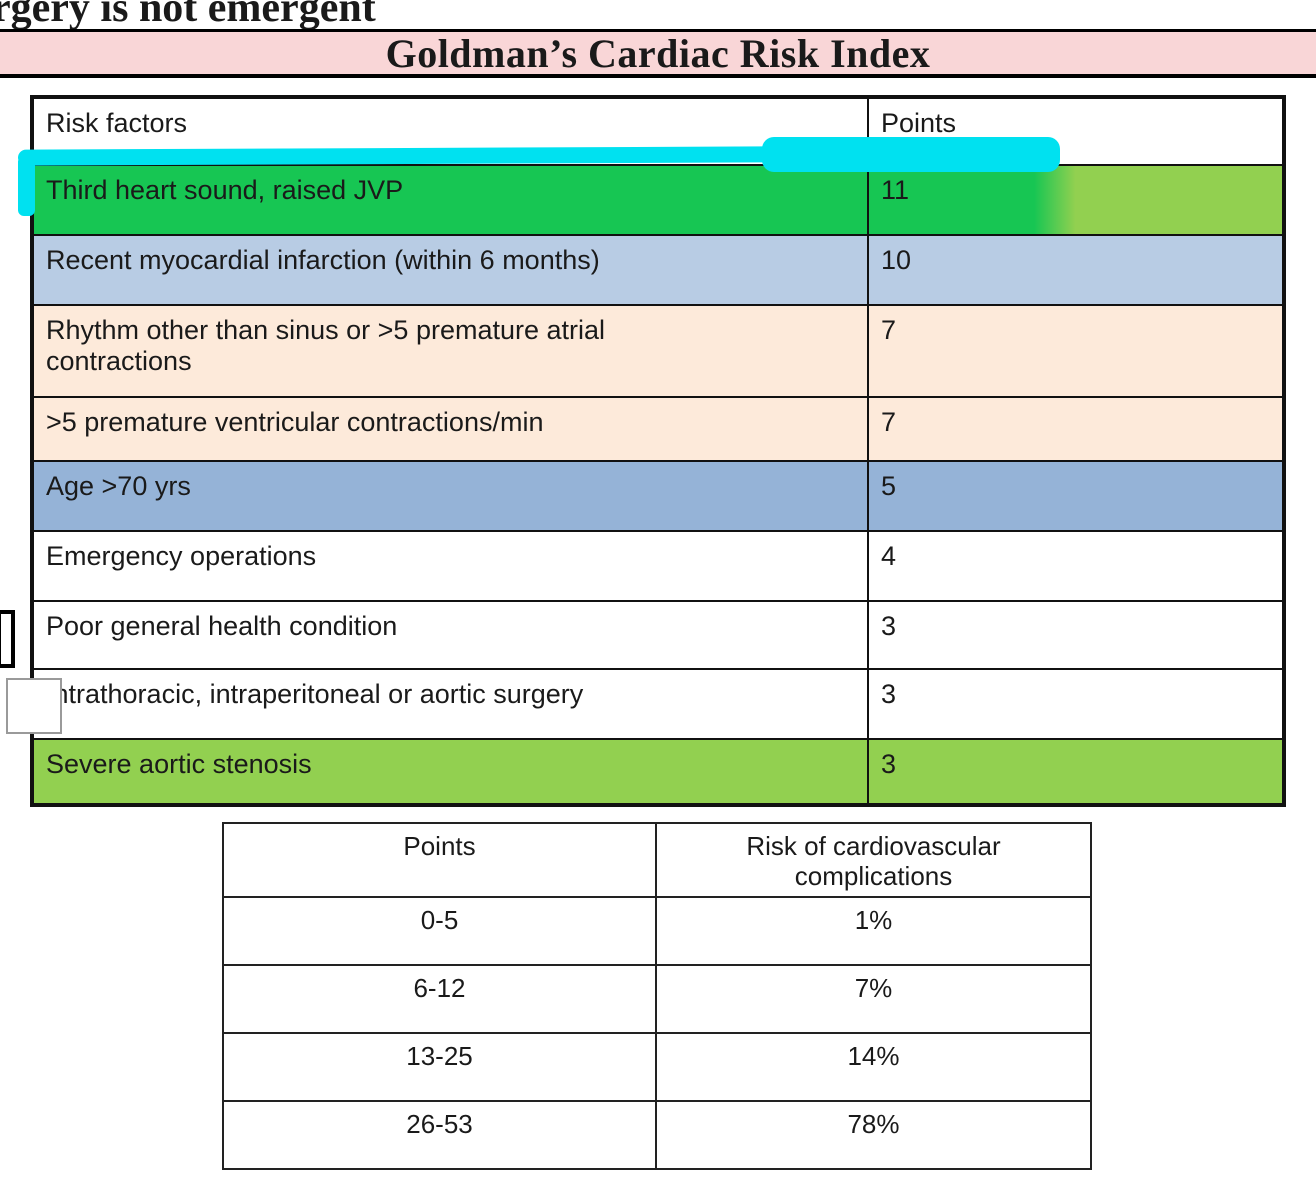  I want to click on table-row: 26-53 78%, so click(657, 1134).